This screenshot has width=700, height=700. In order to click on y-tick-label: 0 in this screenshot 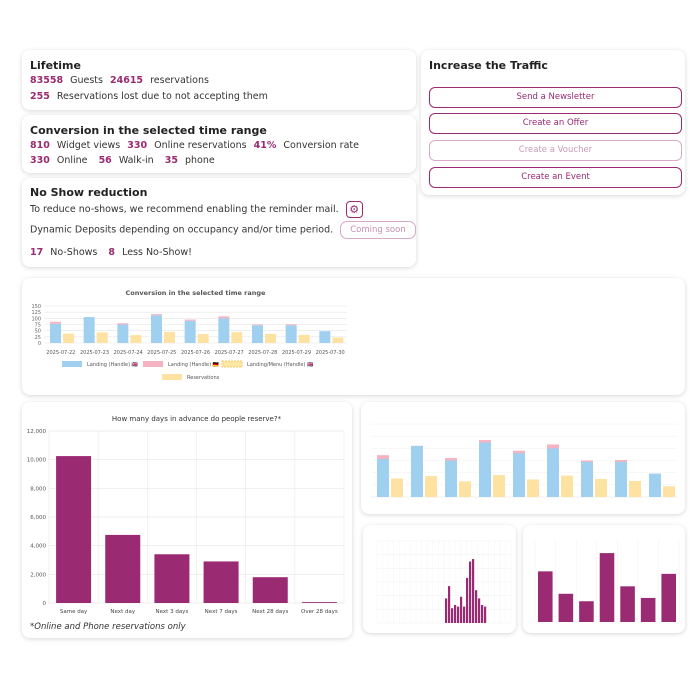, I will do `click(39, 344)`.